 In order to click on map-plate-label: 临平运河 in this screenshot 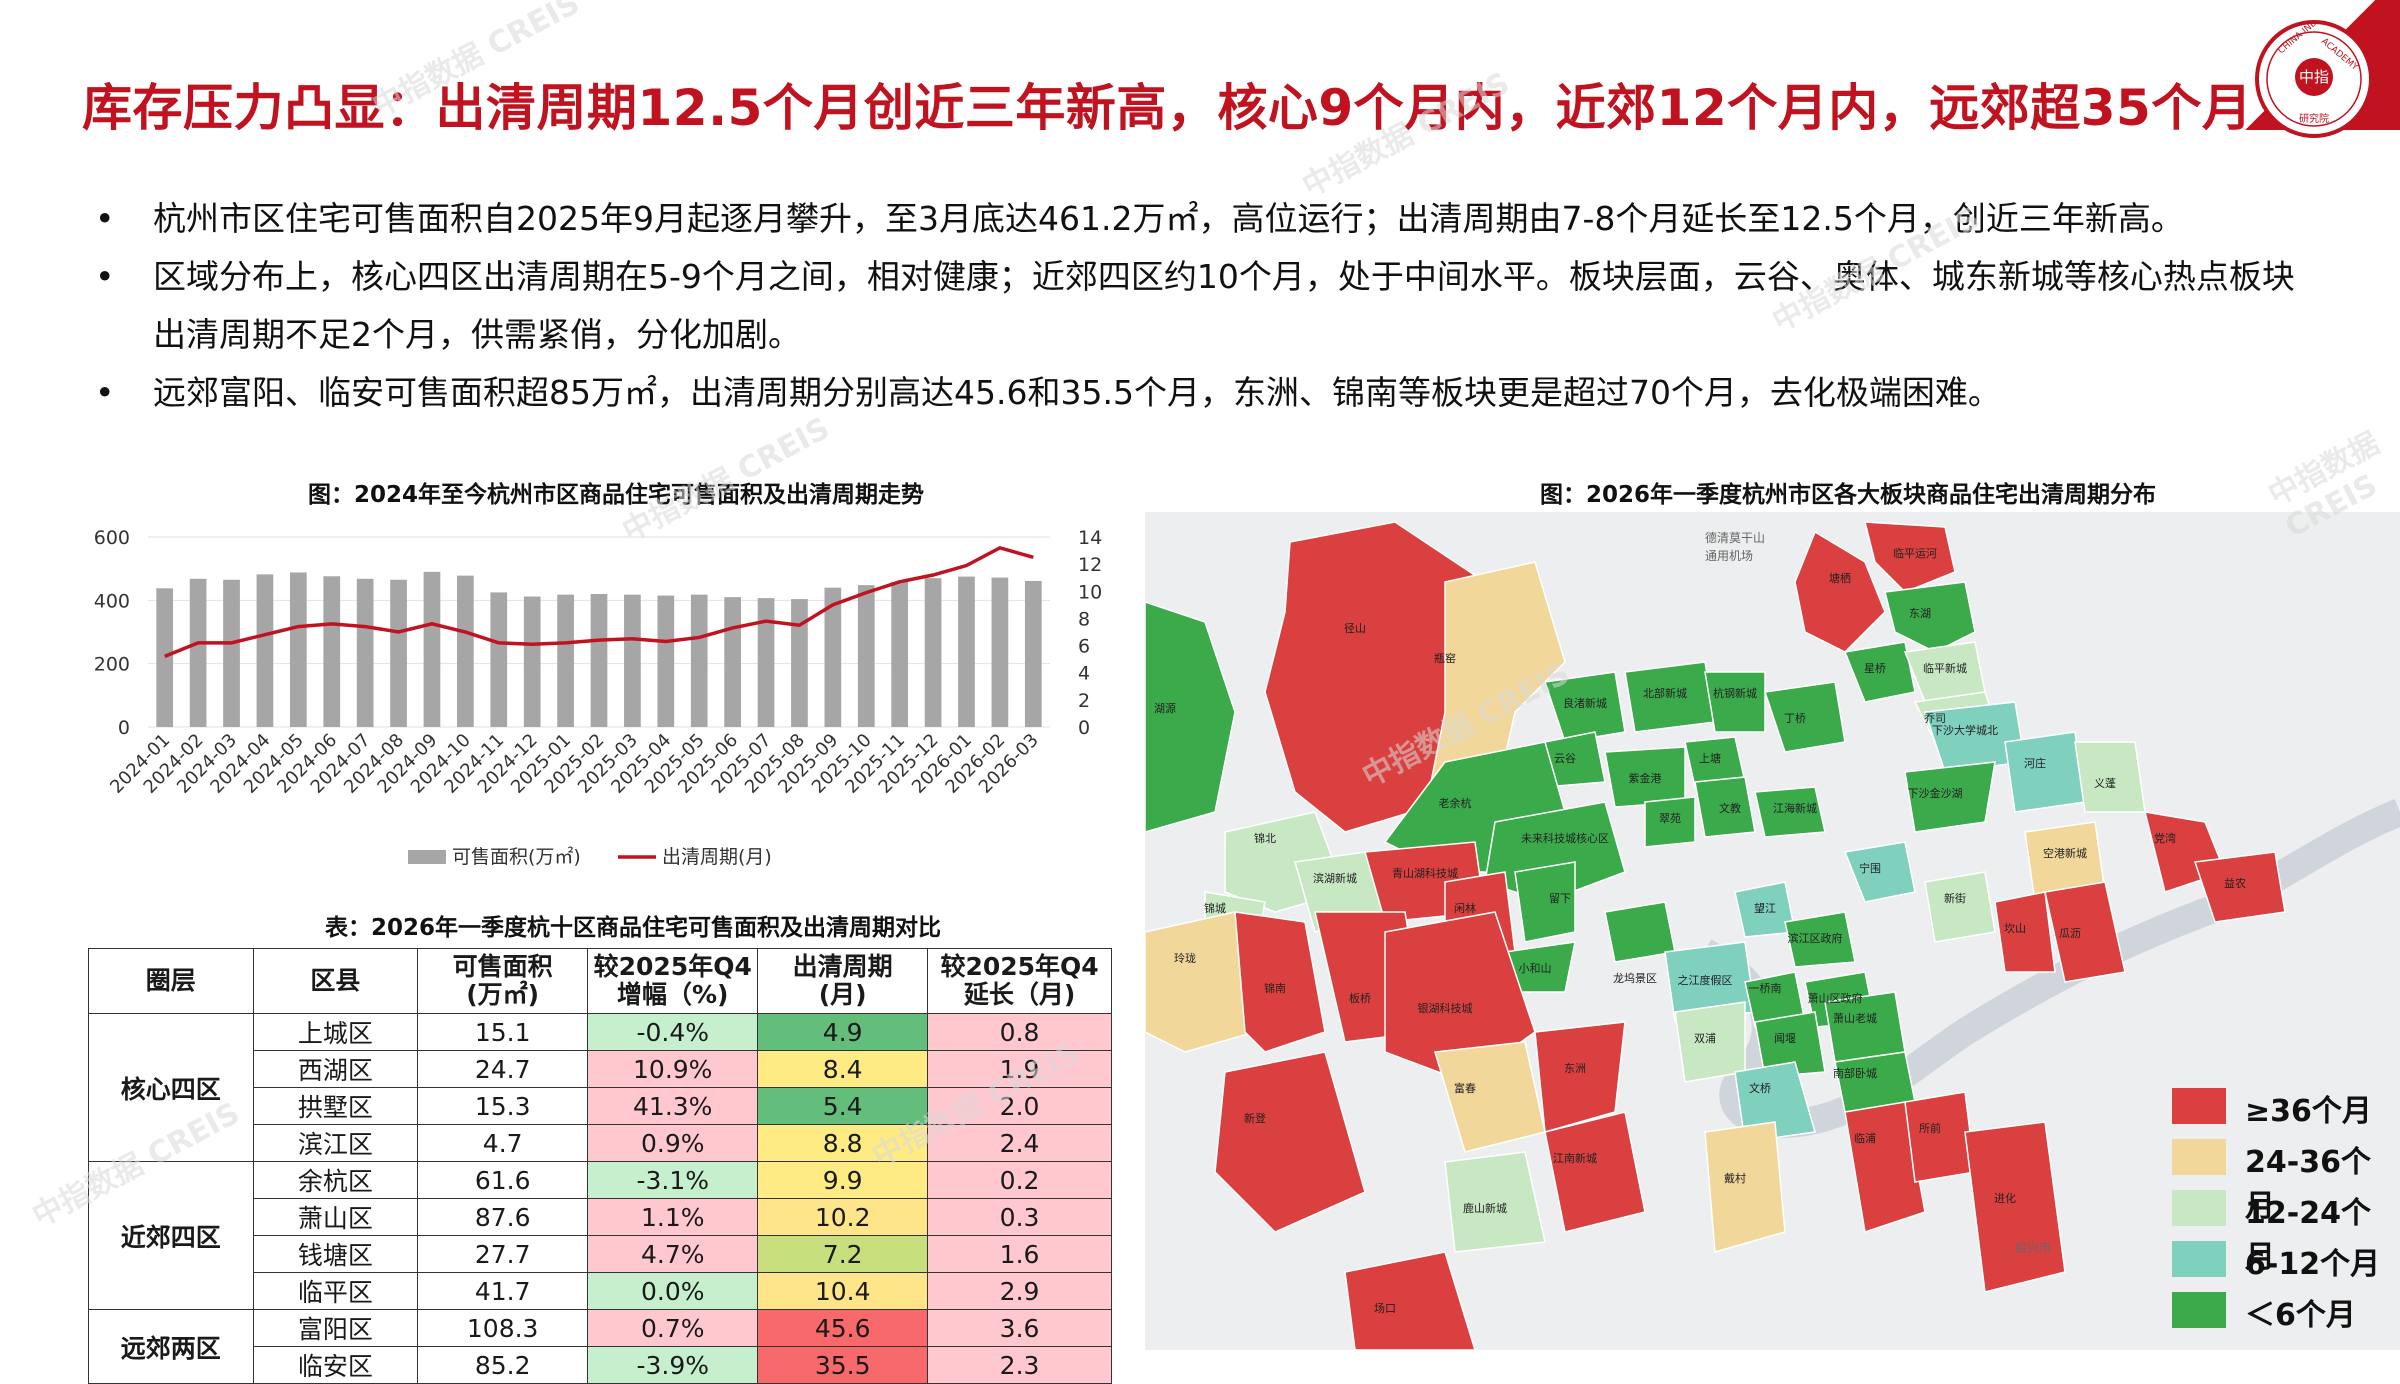, I will do `click(1915, 553)`.